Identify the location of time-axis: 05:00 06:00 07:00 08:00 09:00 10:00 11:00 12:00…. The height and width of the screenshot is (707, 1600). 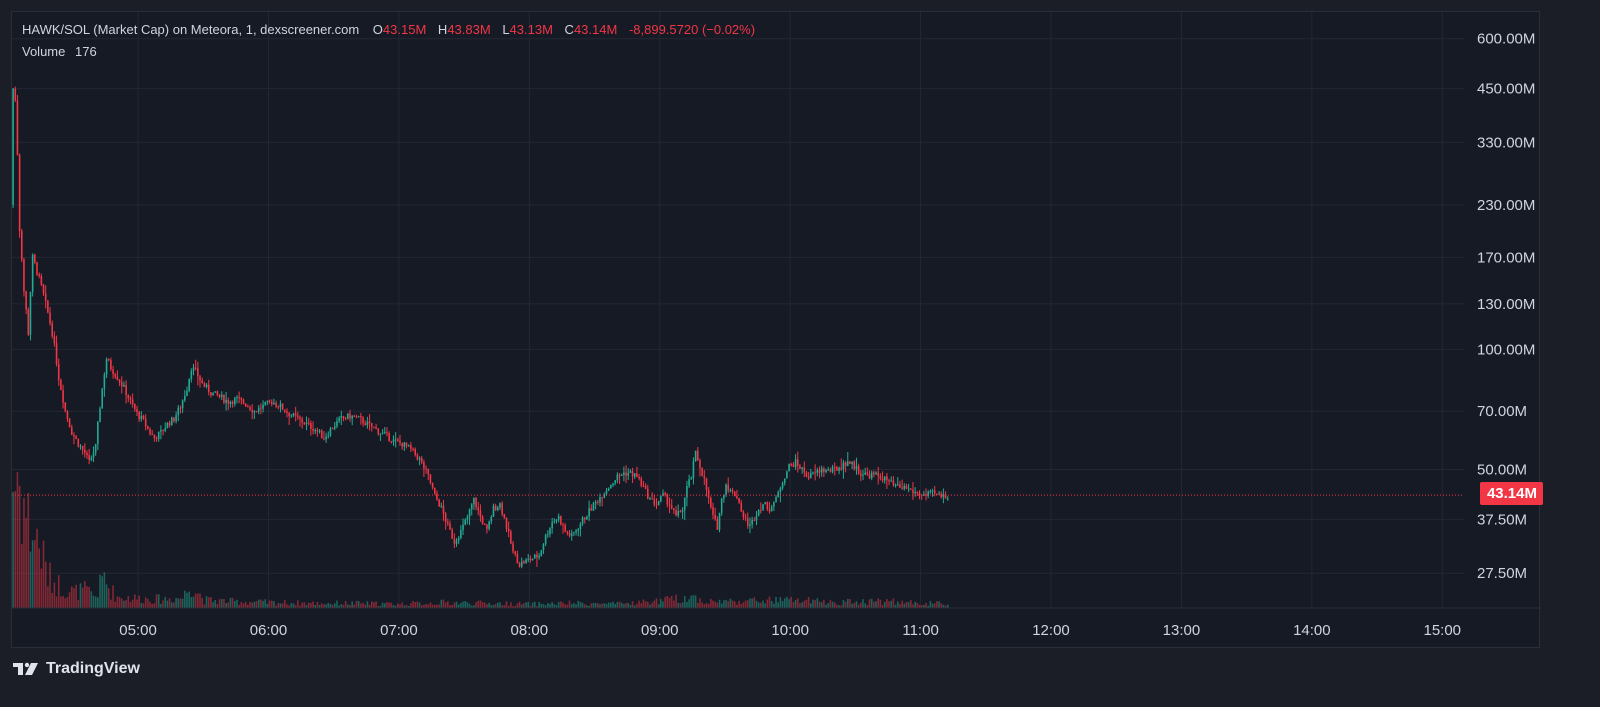
(776, 623).